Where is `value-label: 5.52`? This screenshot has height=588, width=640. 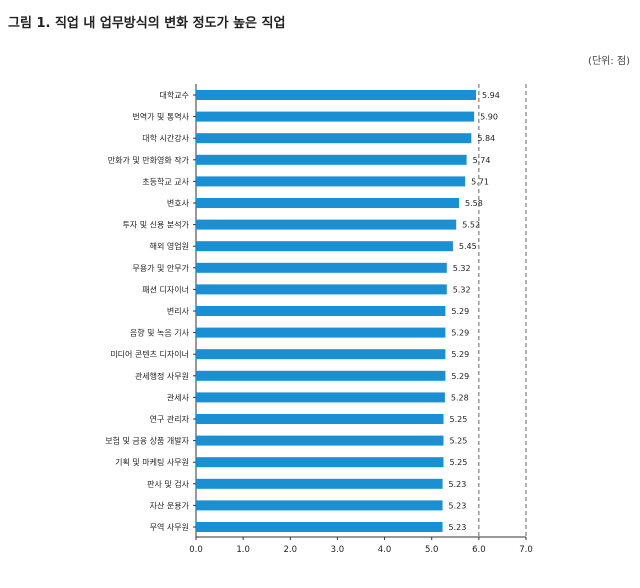
value-label: 5.52 is located at coordinates (471, 225).